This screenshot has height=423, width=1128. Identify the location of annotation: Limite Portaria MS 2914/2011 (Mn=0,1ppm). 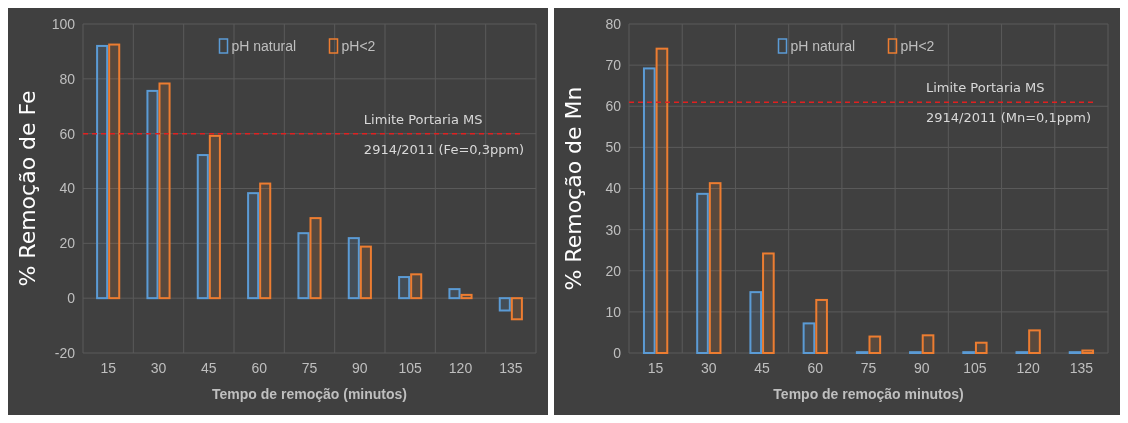
(1008, 103).